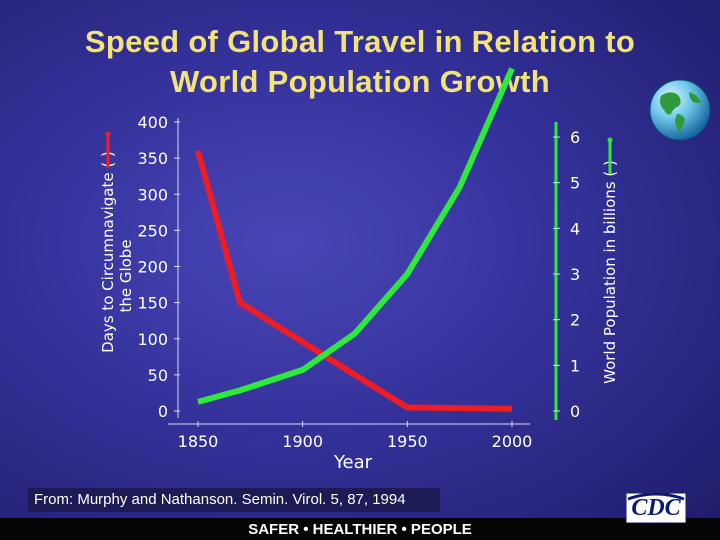  Describe the element at coordinates (126, 275) in the screenshot. I see `left-axis-label-line2: the Globe` at that location.